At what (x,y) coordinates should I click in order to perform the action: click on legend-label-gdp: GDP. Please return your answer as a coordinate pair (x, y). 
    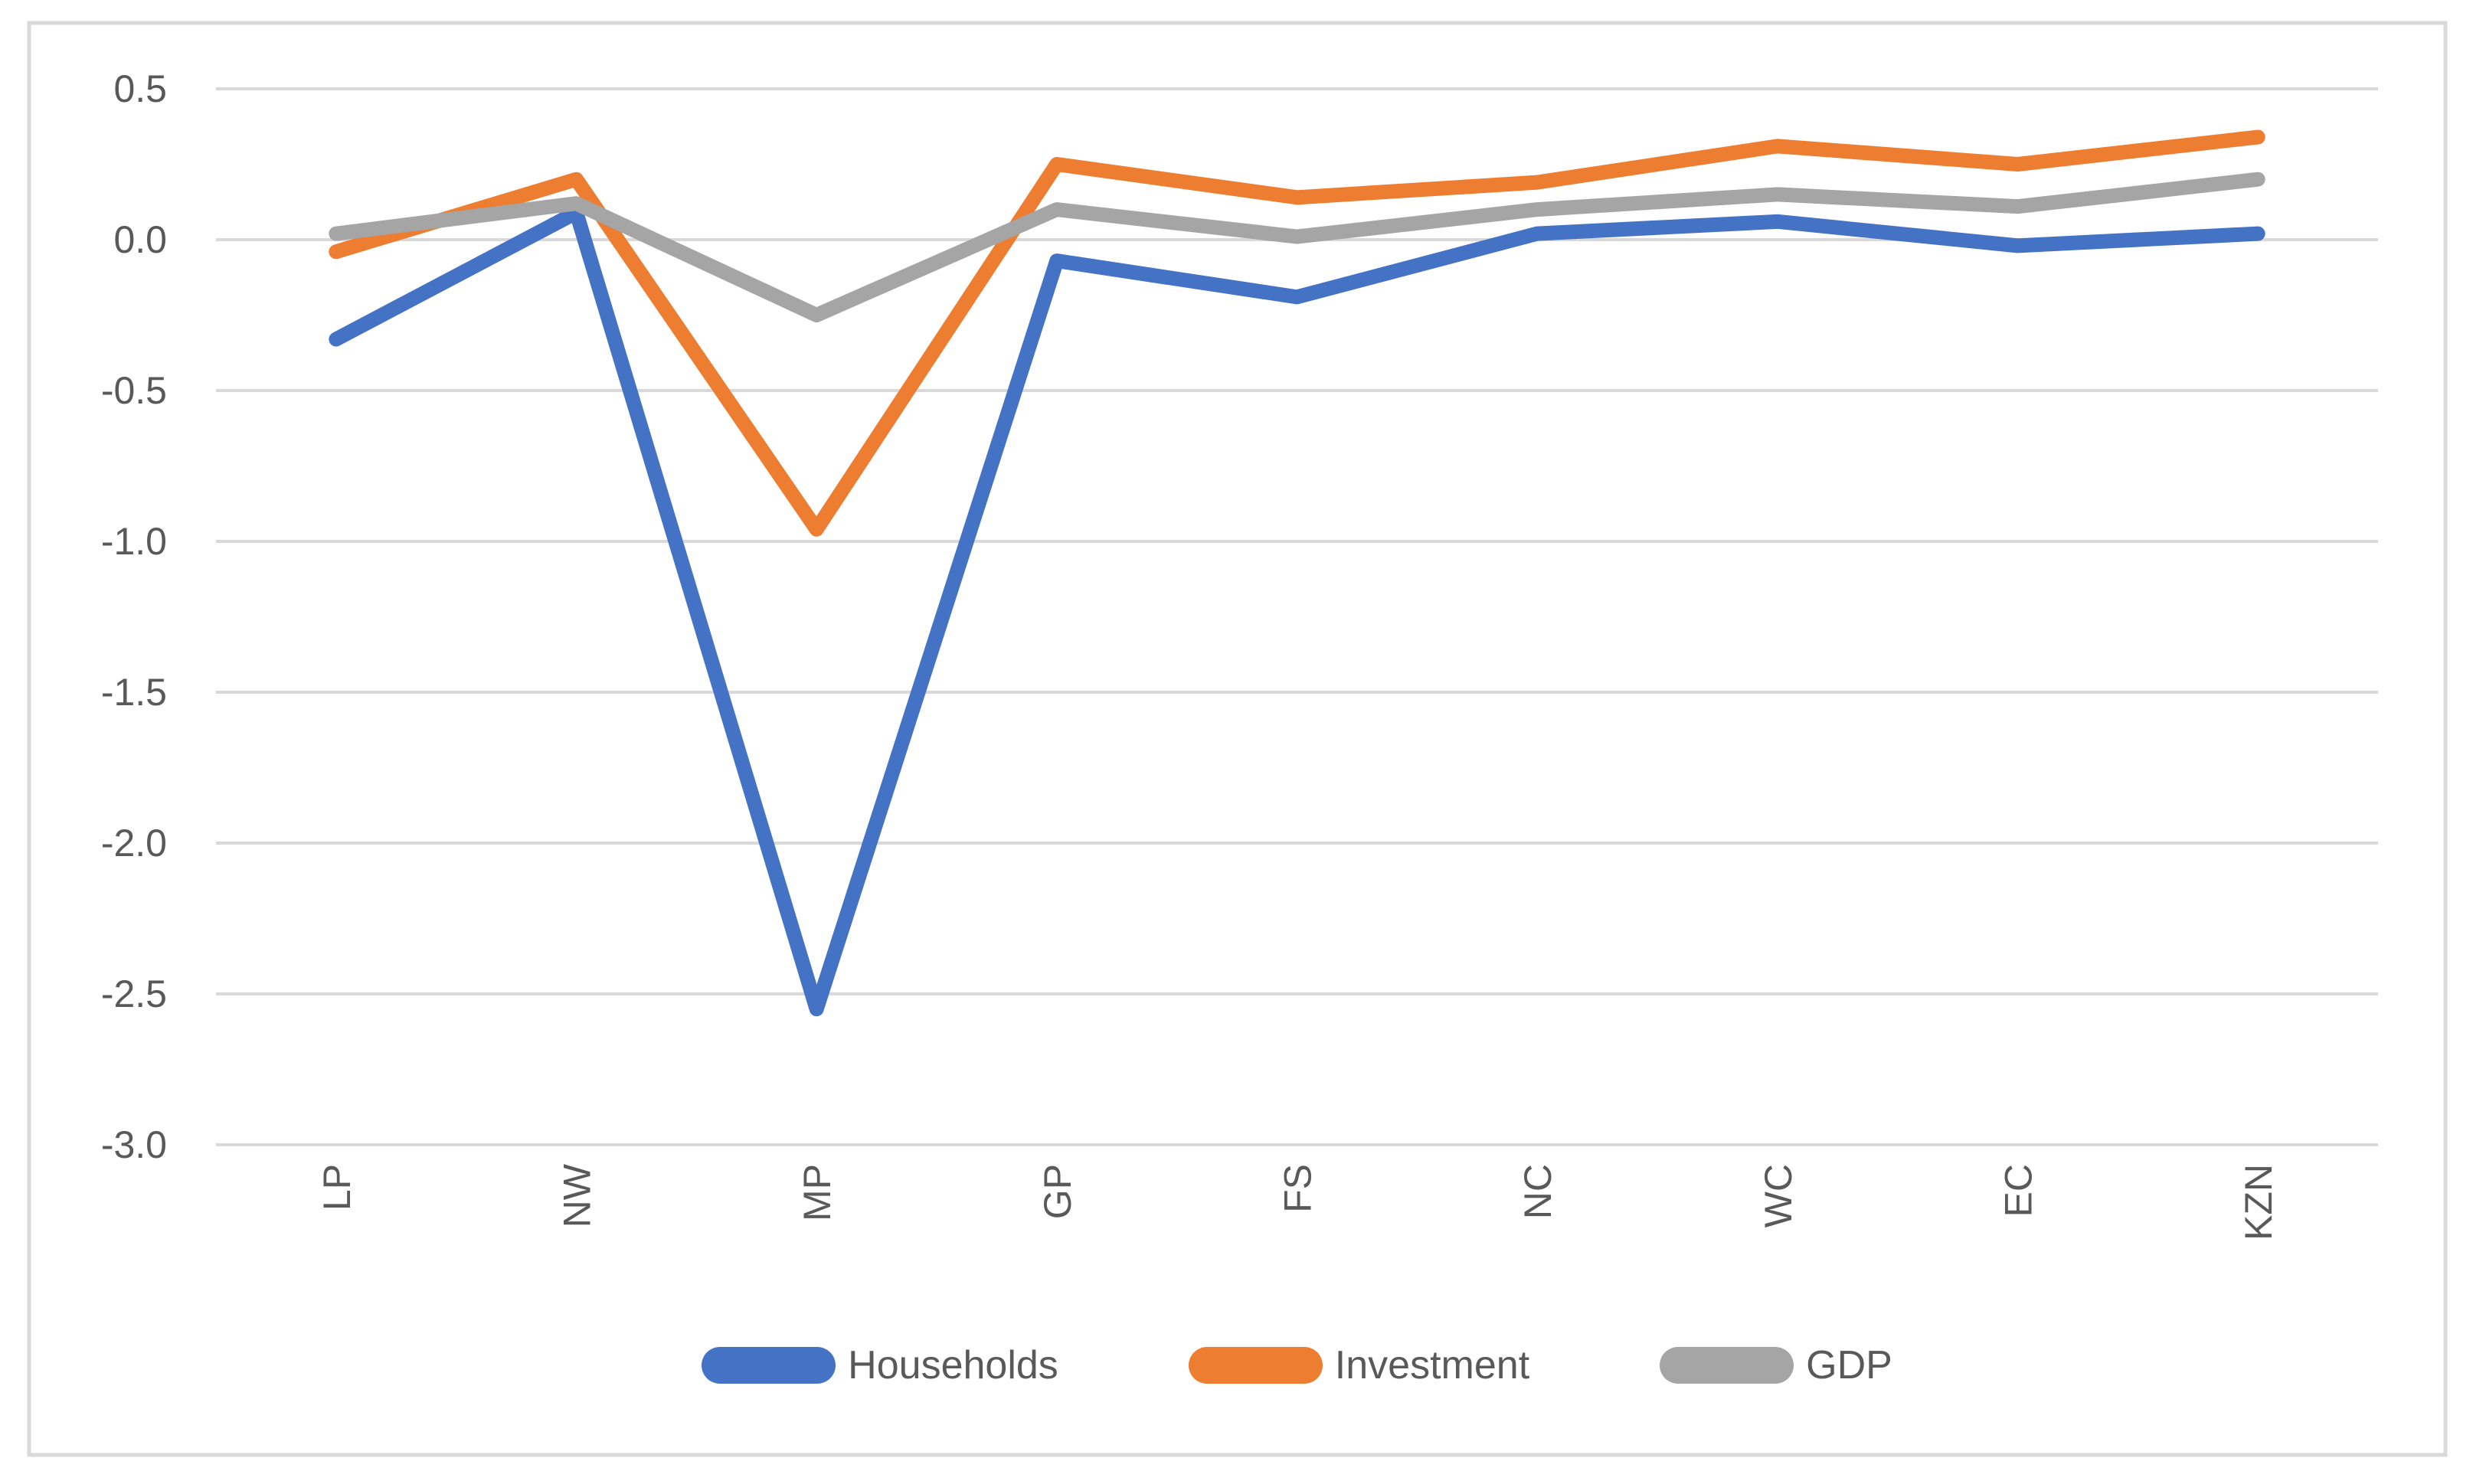
    Looking at the image, I should click on (1849, 1365).